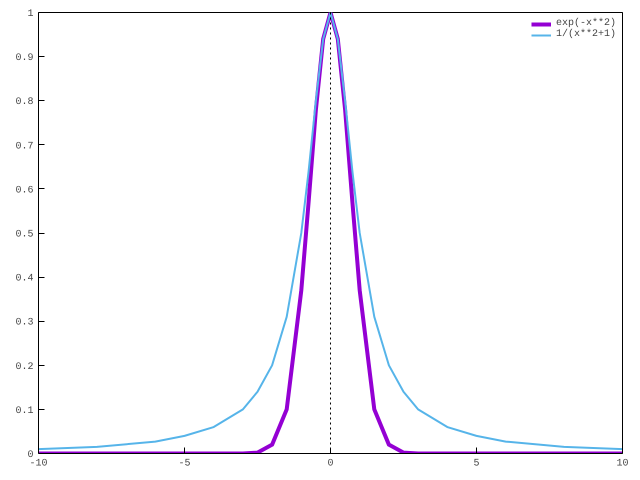 The image size is (640, 480). What do you see at coordinates (31, 14) in the screenshot?
I see `y-tick-label: 1` at bounding box center [31, 14].